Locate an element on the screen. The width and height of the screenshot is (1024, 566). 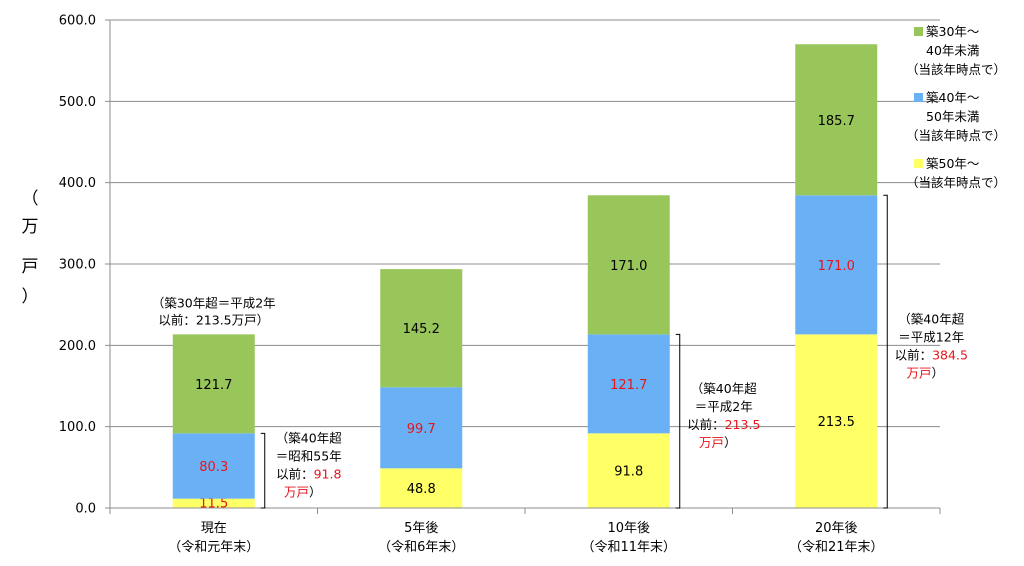
data-label: 213.5 is located at coordinates (836, 422).